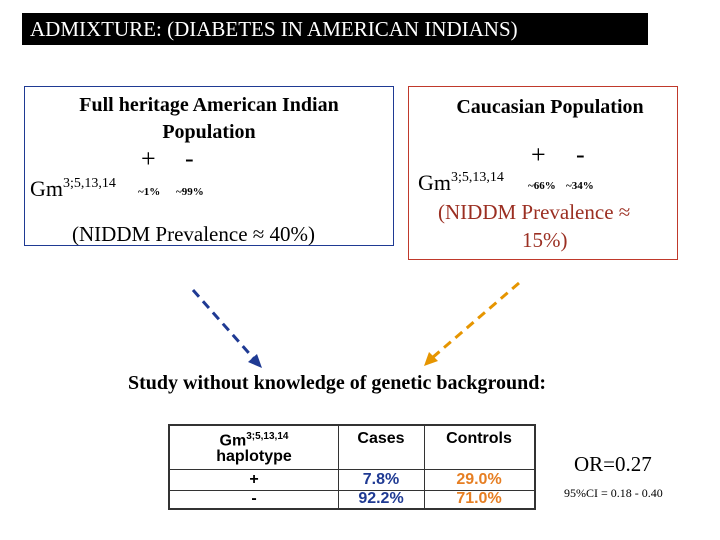  I want to click on left-prevalence: (NIDDM Prevalence ≈ 40%), so click(194, 234).